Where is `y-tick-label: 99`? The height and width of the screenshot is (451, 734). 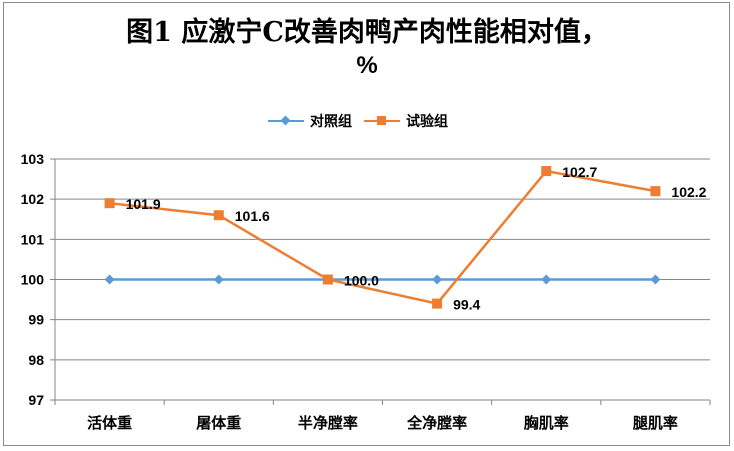
y-tick-label: 99 is located at coordinates (36, 320).